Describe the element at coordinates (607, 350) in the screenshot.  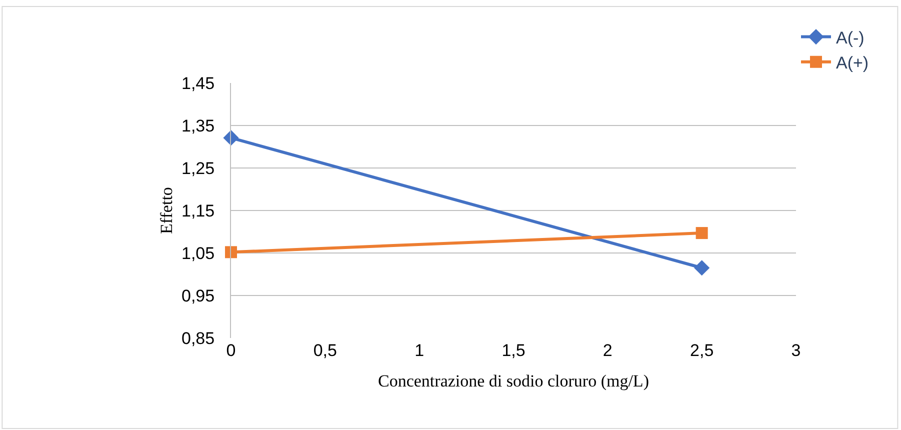
I see `x-tick-label: 2` at that location.